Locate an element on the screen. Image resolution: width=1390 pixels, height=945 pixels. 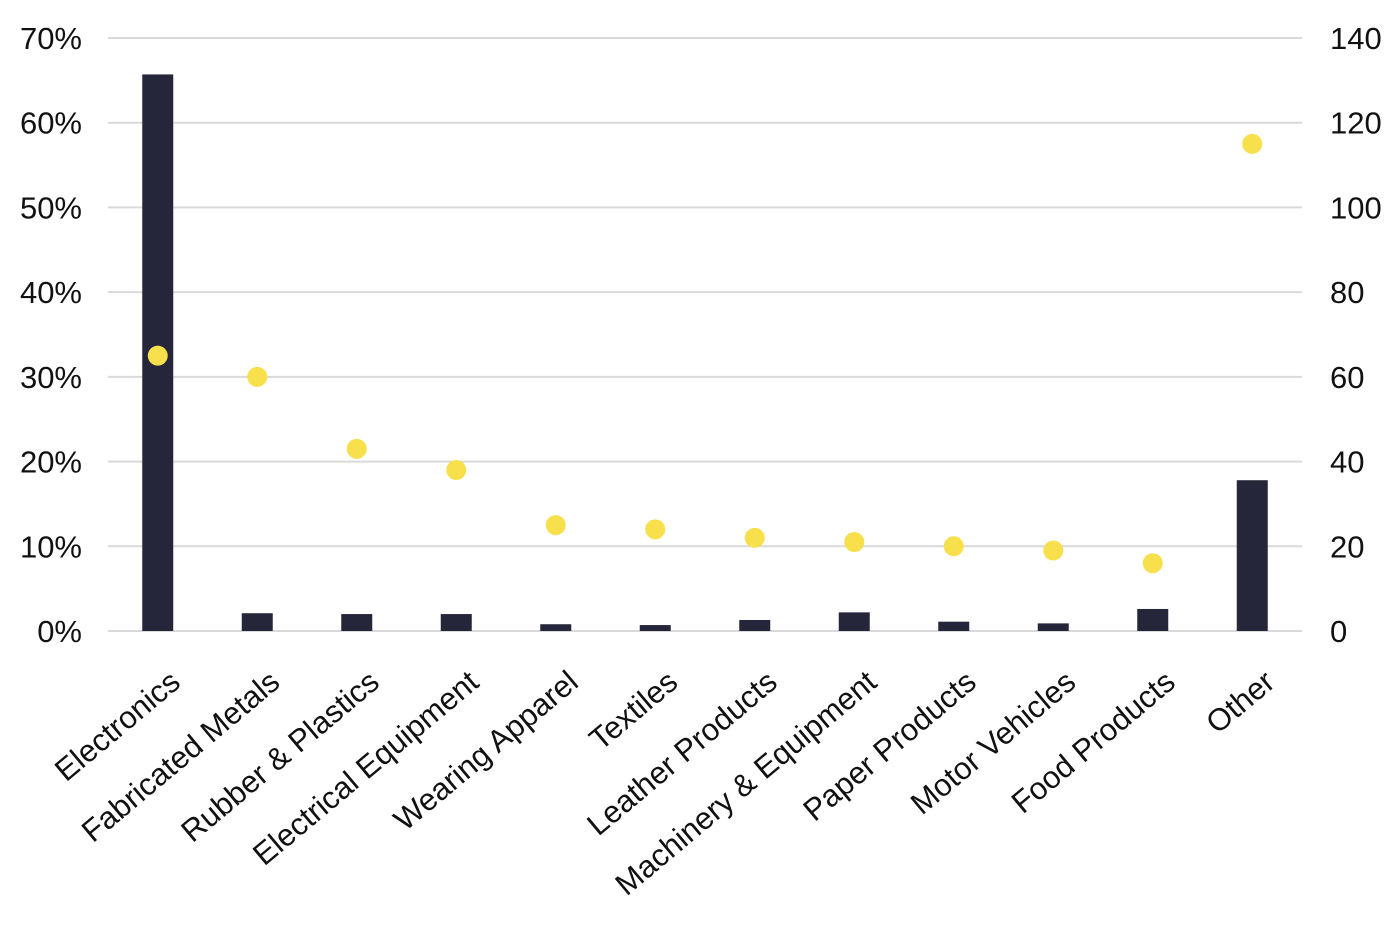
left-tick-label: 40% is located at coordinates (51, 292).